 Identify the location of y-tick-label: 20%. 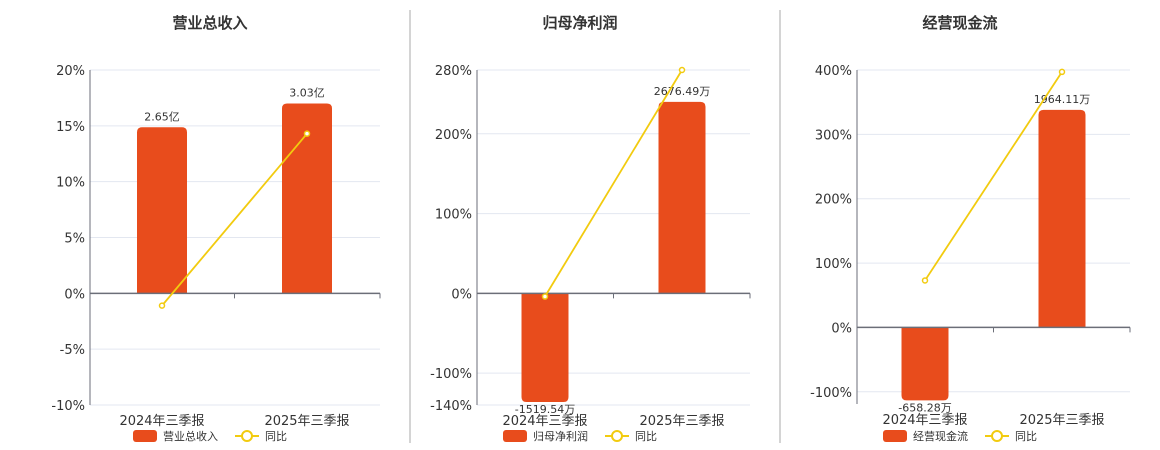
(70, 71).